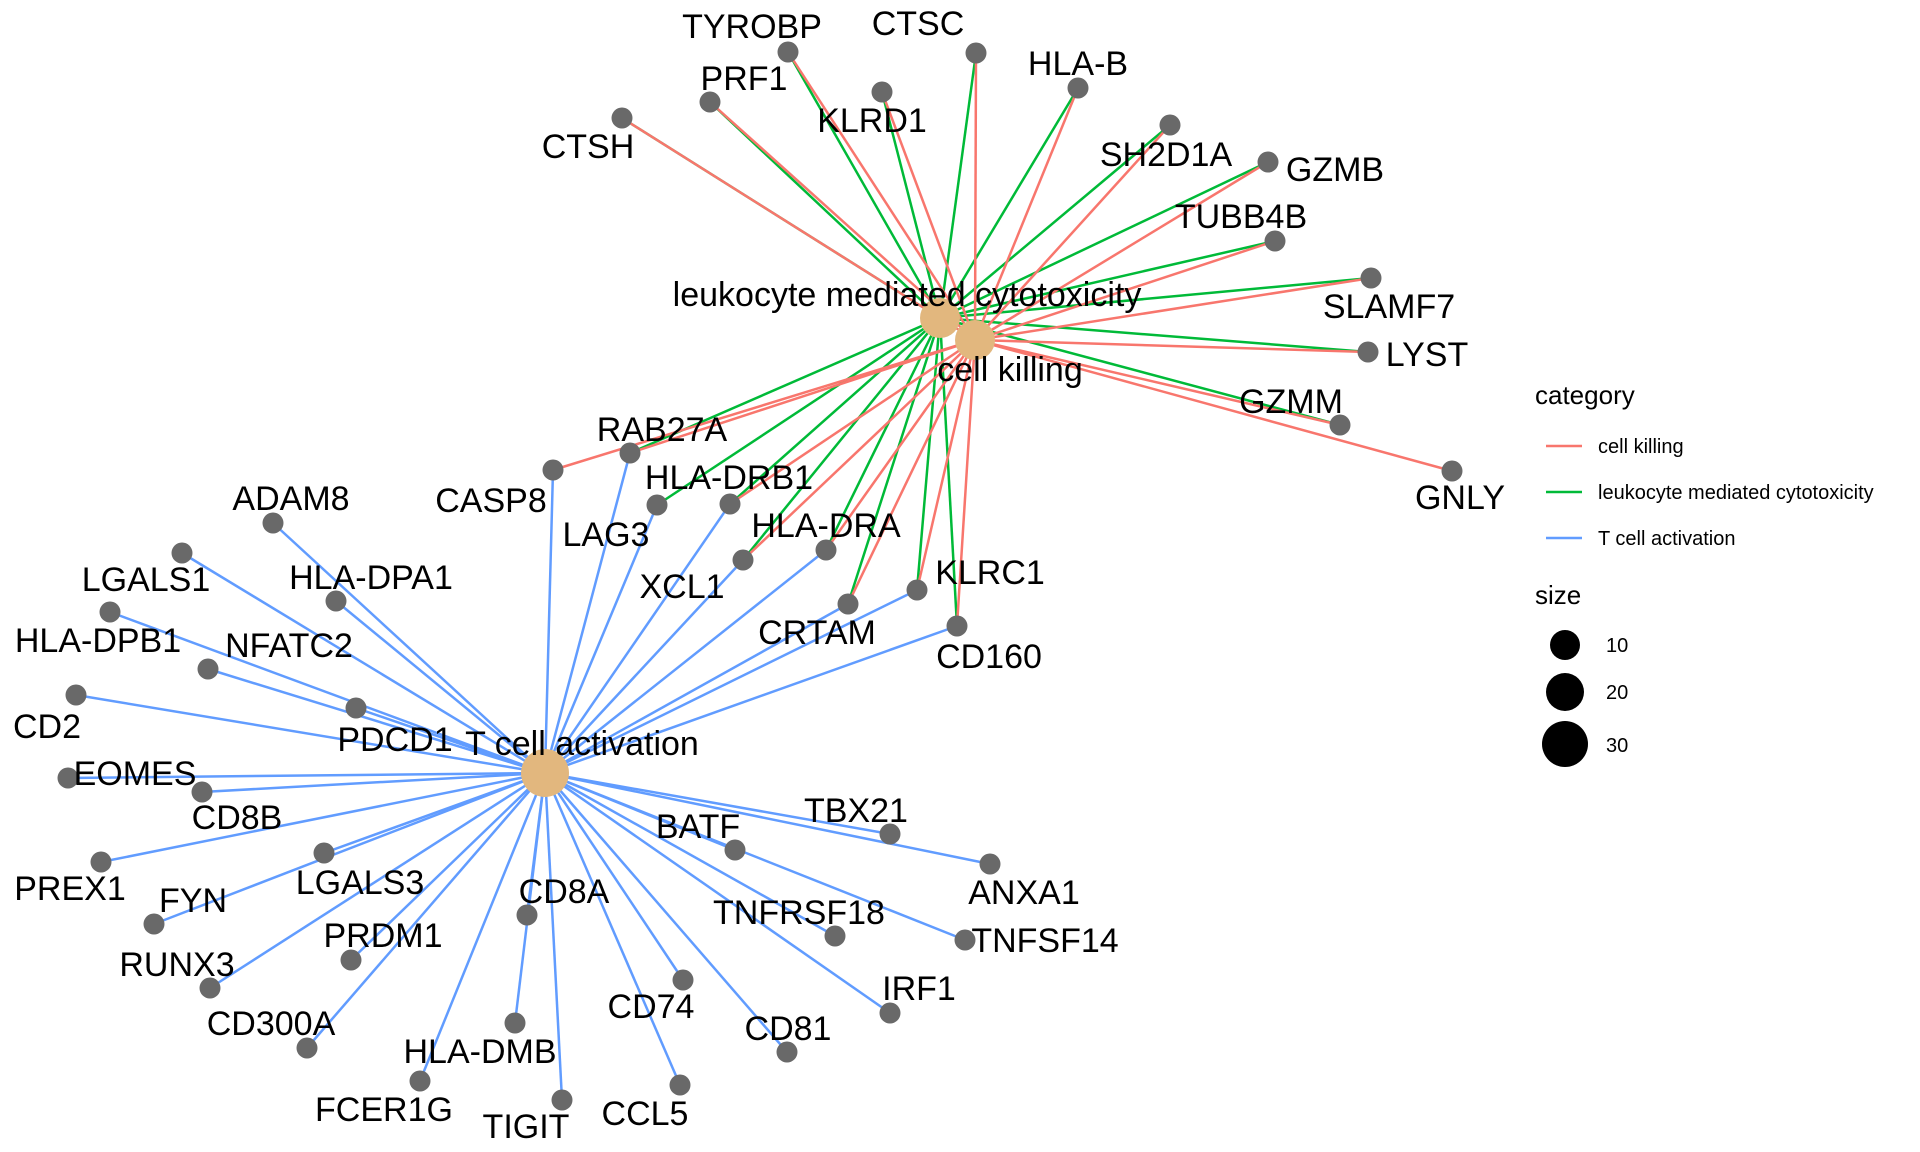  Describe the element at coordinates (890, 834) in the screenshot. I see `gene-node-tbx21` at that location.